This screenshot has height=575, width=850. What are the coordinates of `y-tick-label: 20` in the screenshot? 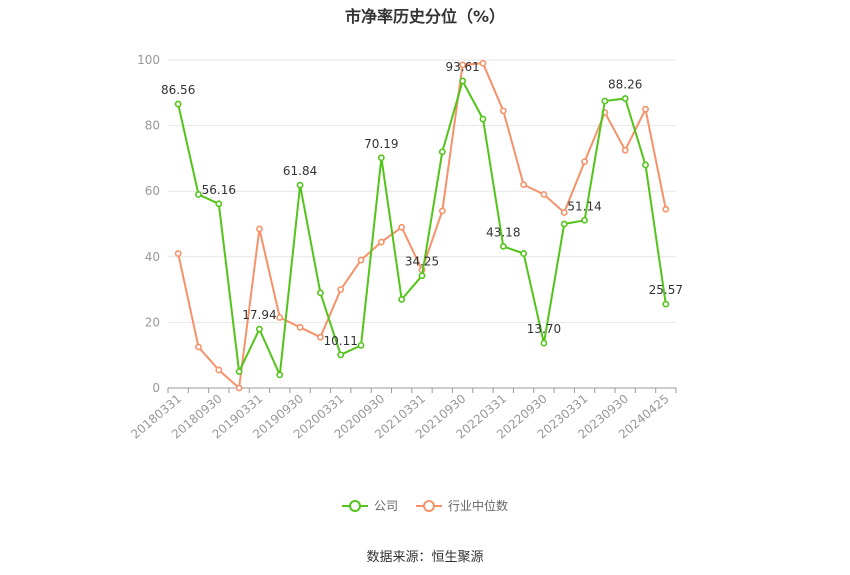 It's located at (152, 322).